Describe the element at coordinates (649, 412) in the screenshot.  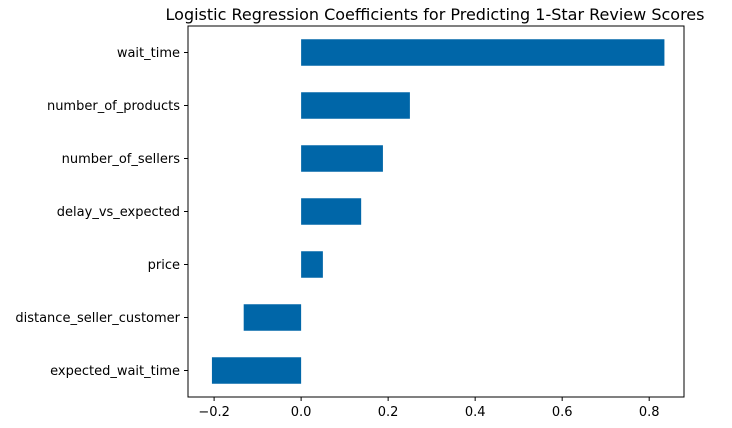
I see `x-tick-label: 0.8` at that location.